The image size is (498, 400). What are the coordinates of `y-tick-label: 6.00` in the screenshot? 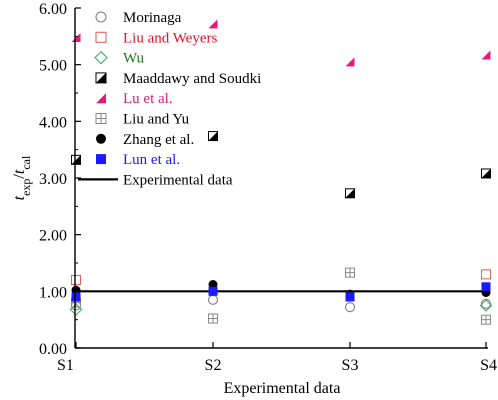 It's located at (53, 9).